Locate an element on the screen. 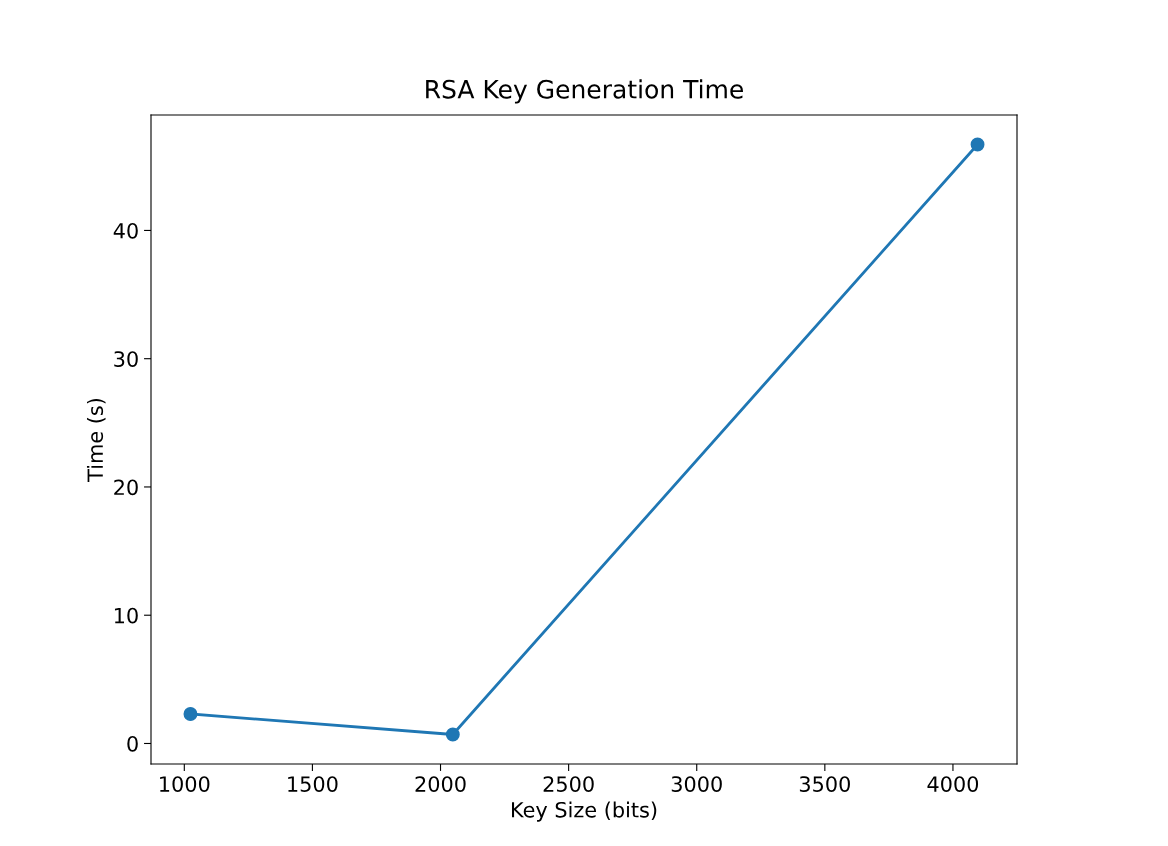 The height and width of the screenshot is (846, 1168). y-tick-label: 40 is located at coordinates (125, 230).